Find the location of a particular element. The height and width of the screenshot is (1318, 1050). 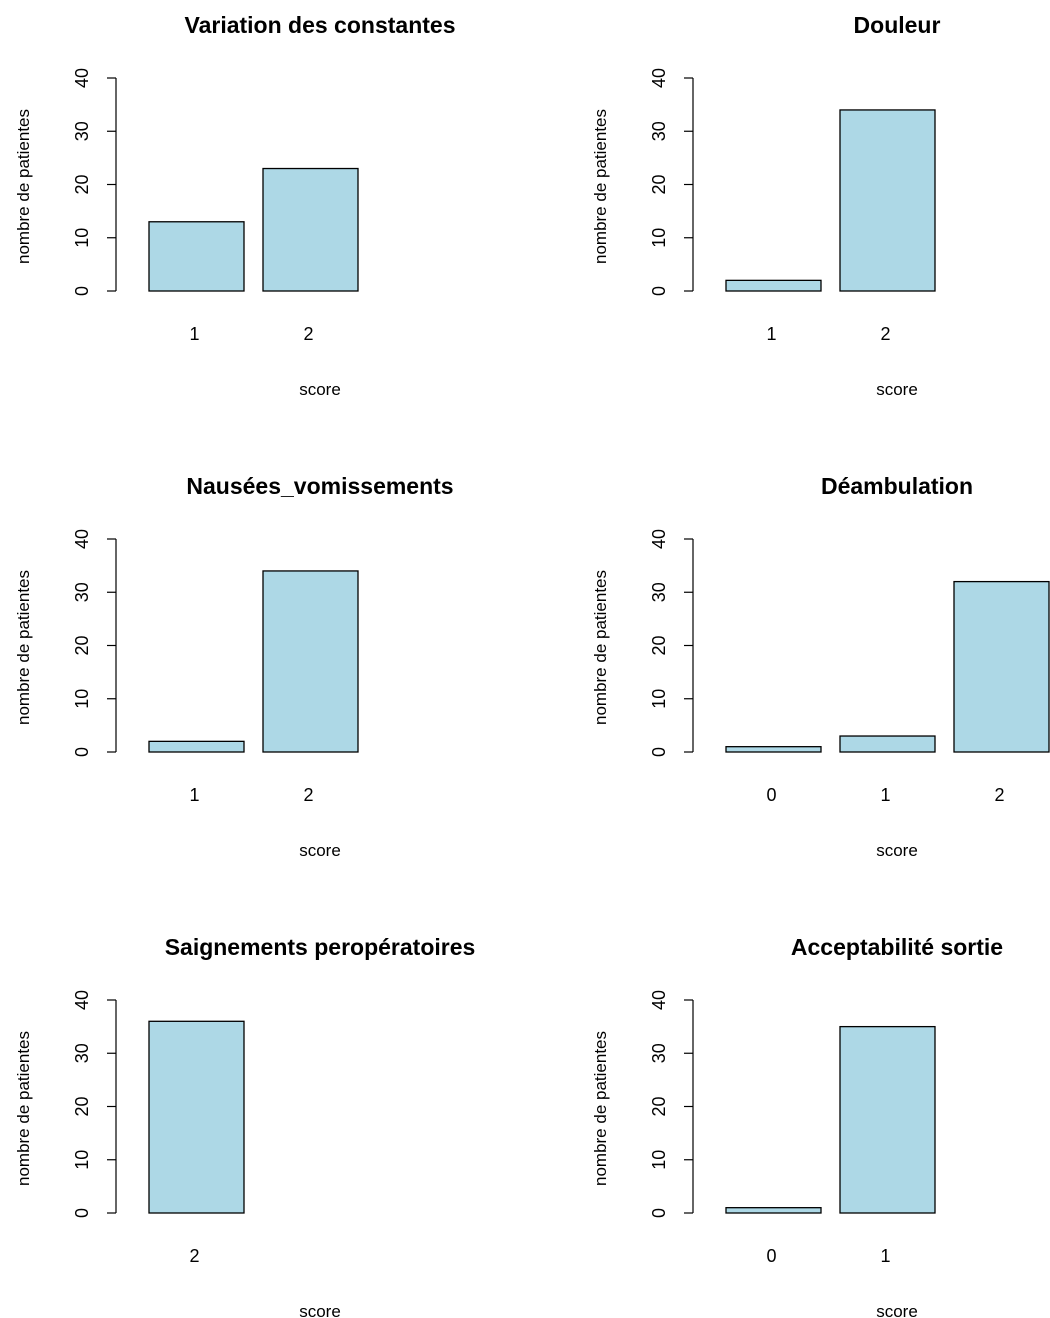

chart-title: Saignements peropératoires is located at coordinates (320, 947).